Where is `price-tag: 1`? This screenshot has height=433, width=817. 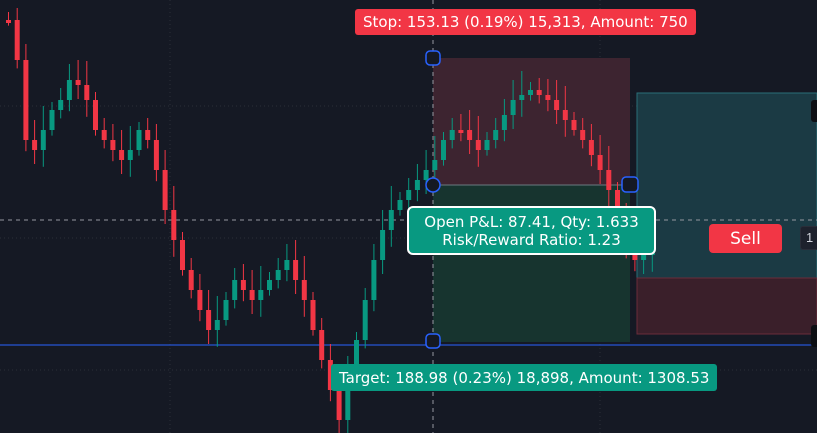
price-tag: 1 is located at coordinates (808, 238).